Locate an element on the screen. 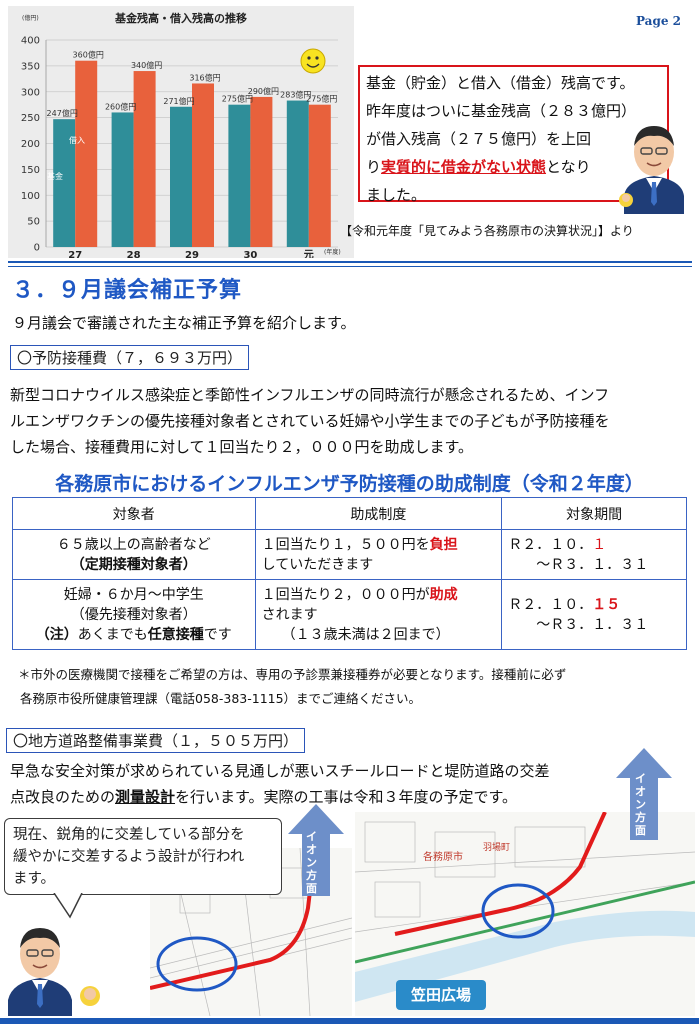  callout-box is located at coordinates (513, 133).